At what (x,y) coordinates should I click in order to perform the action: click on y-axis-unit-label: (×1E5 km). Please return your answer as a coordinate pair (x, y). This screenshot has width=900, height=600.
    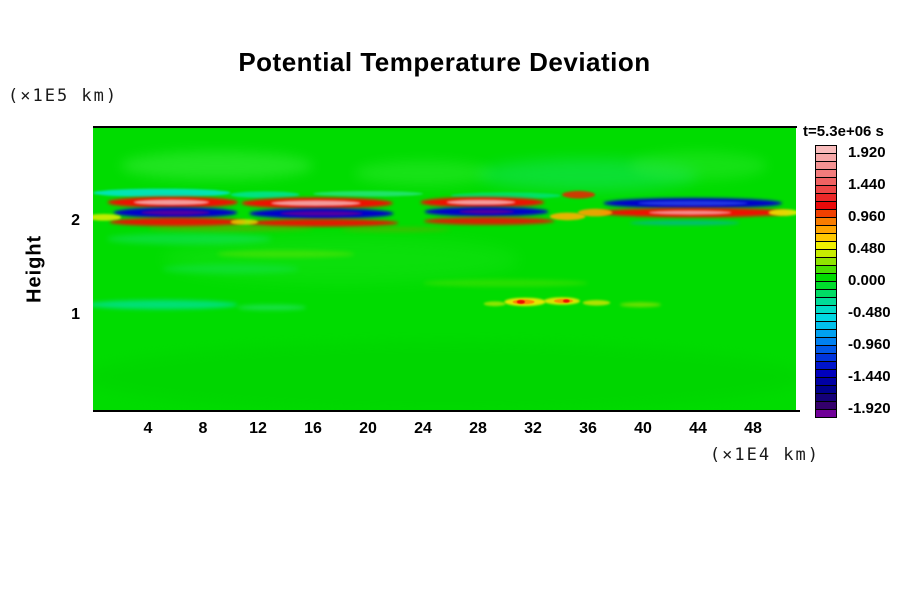
    Looking at the image, I should click on (63, 96).